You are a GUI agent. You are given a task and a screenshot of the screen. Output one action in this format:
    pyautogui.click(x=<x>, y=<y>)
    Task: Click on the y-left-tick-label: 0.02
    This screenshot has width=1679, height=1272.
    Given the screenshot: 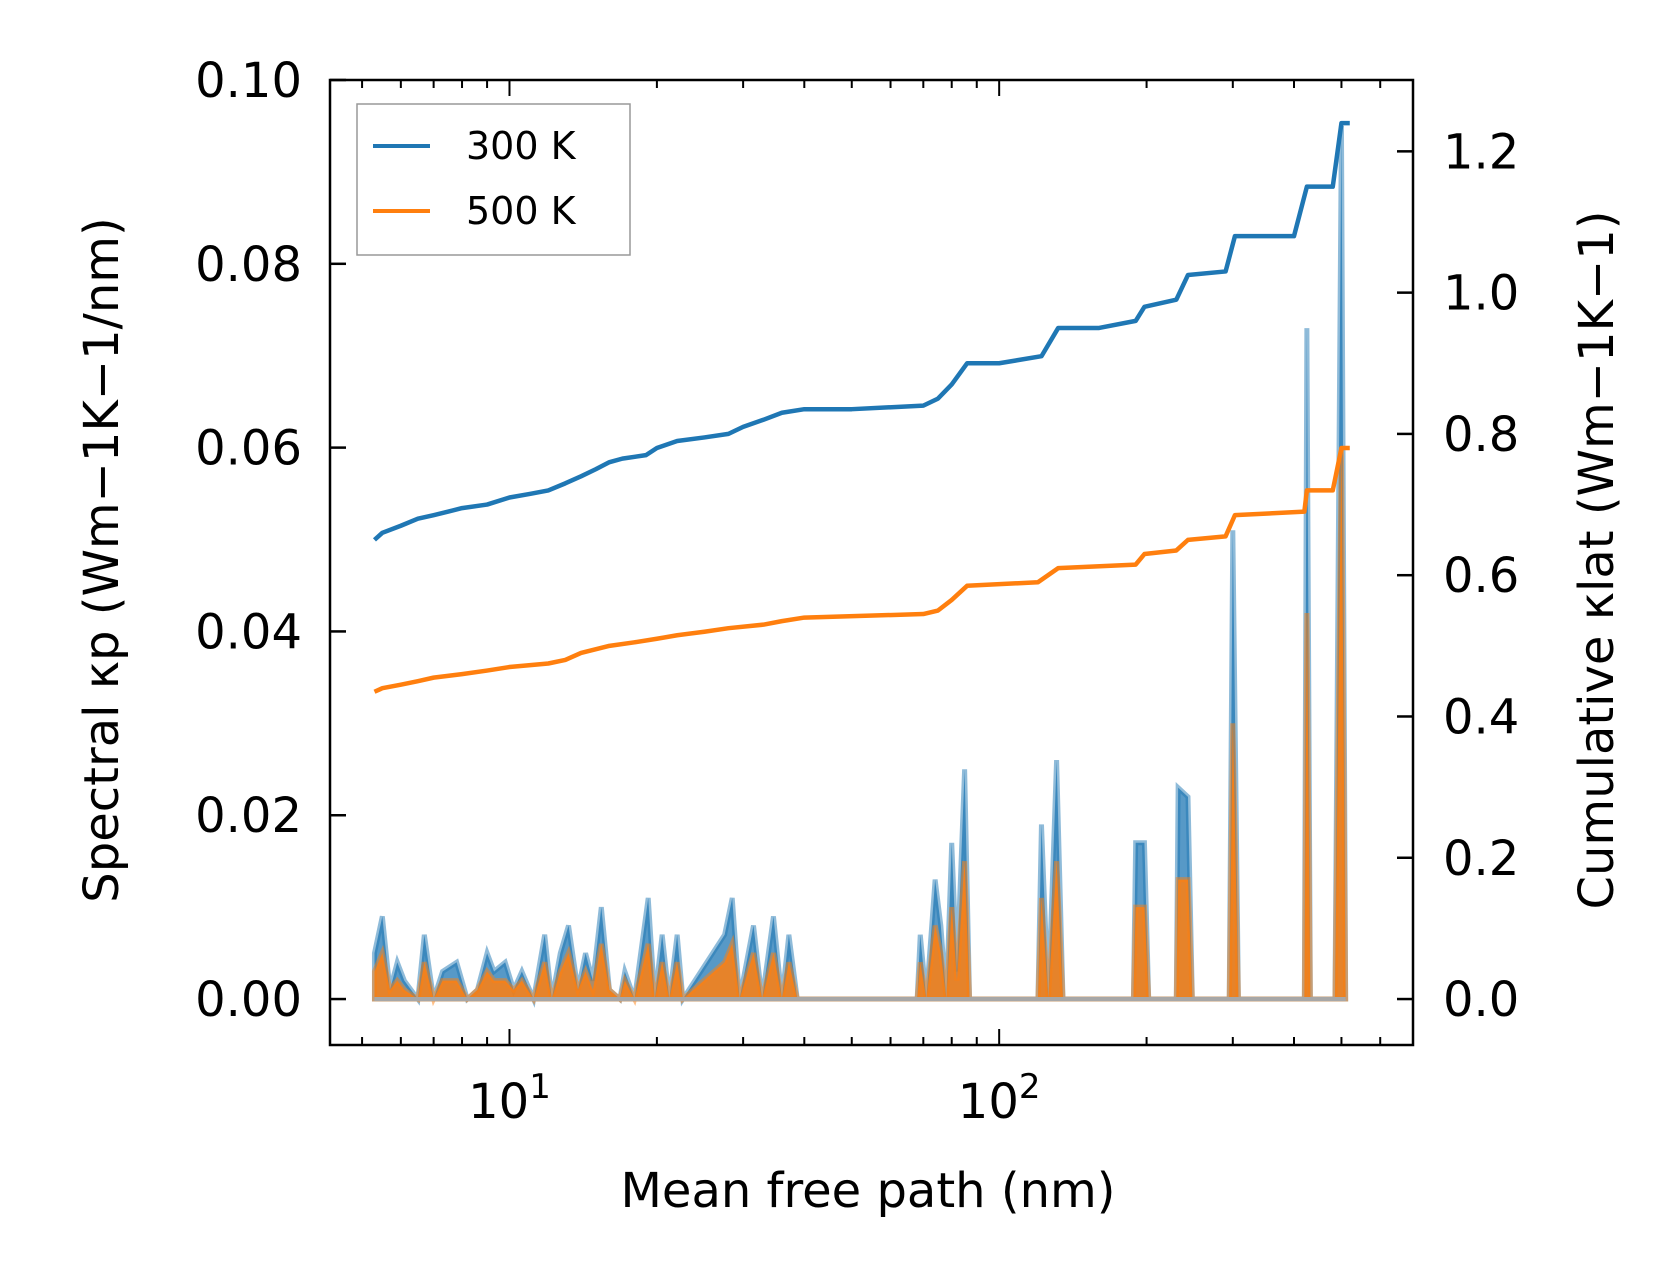 What is the action you would take?
    pyautogui.click(x=248, y=816)
    